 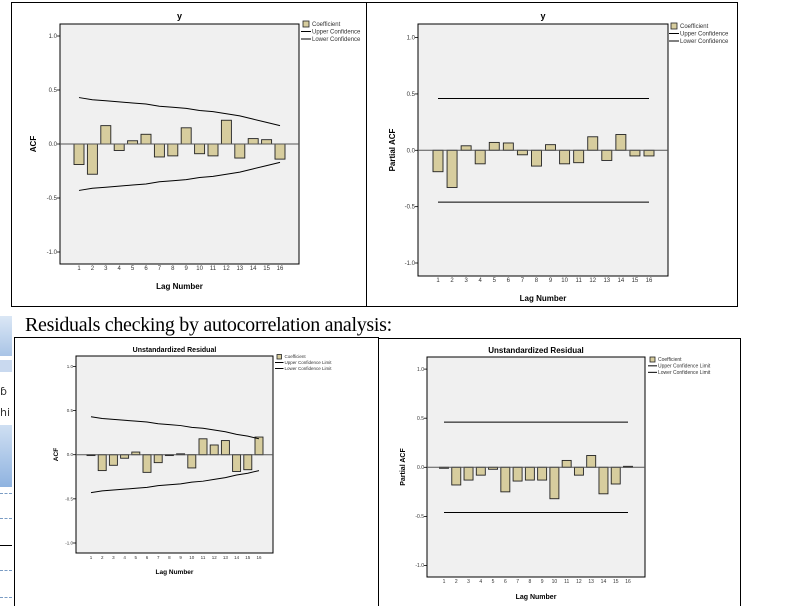 What do you see at coordinates (392, 149) in the screenshot?
I see `y-axis-label: Partial ACF` at bounding box center [392, 149].